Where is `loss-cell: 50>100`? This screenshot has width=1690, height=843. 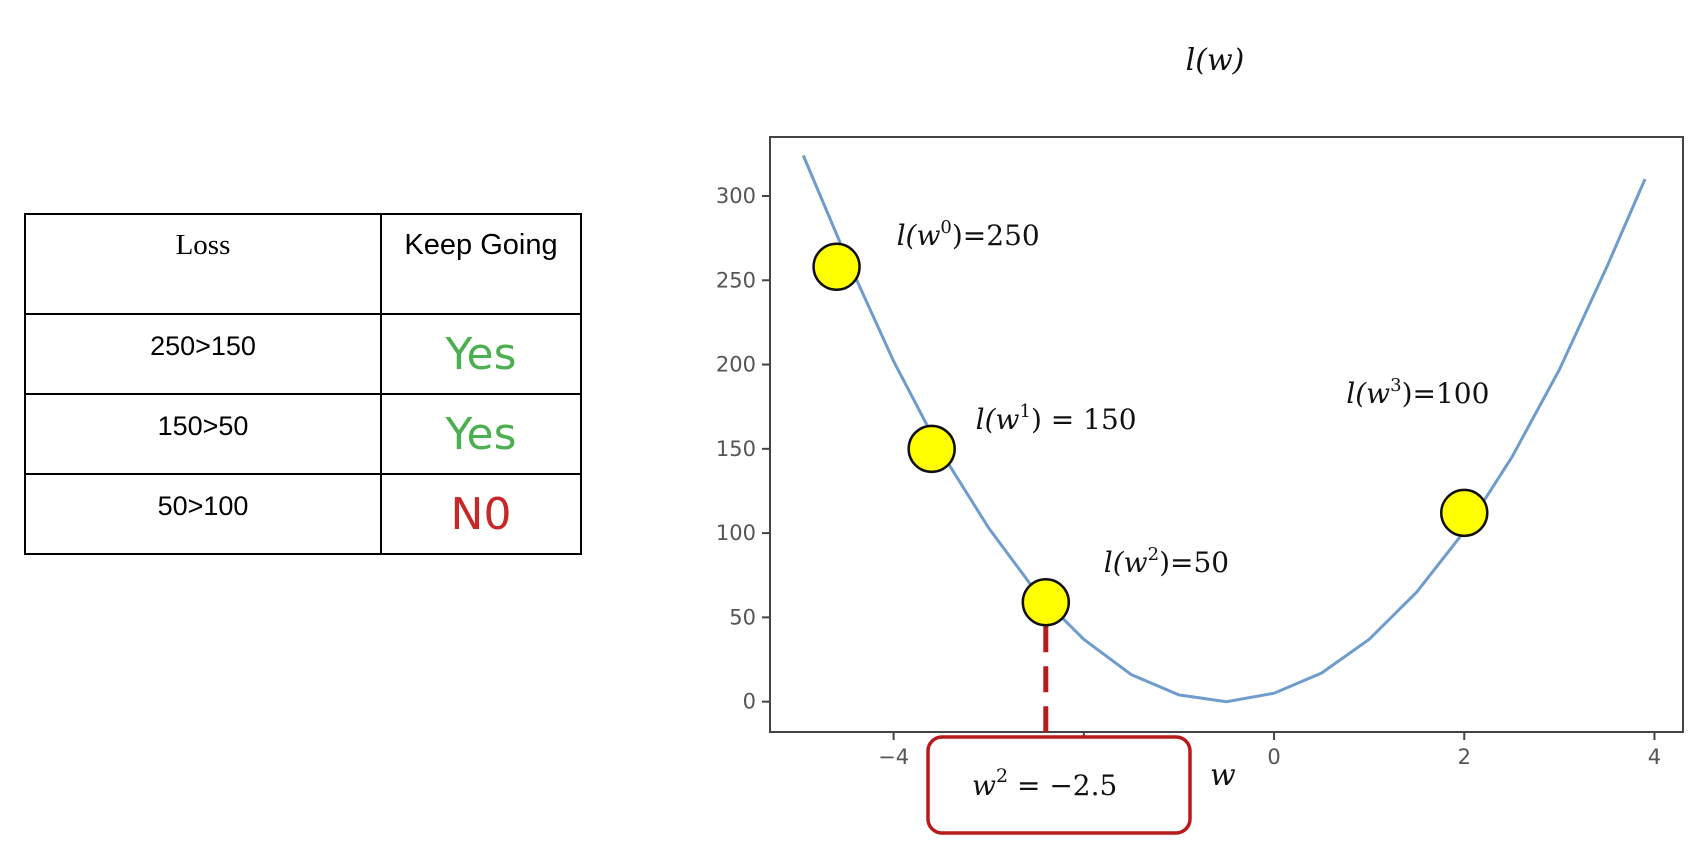
loss-cell: 50>100 is located at coordinates (203, 514).